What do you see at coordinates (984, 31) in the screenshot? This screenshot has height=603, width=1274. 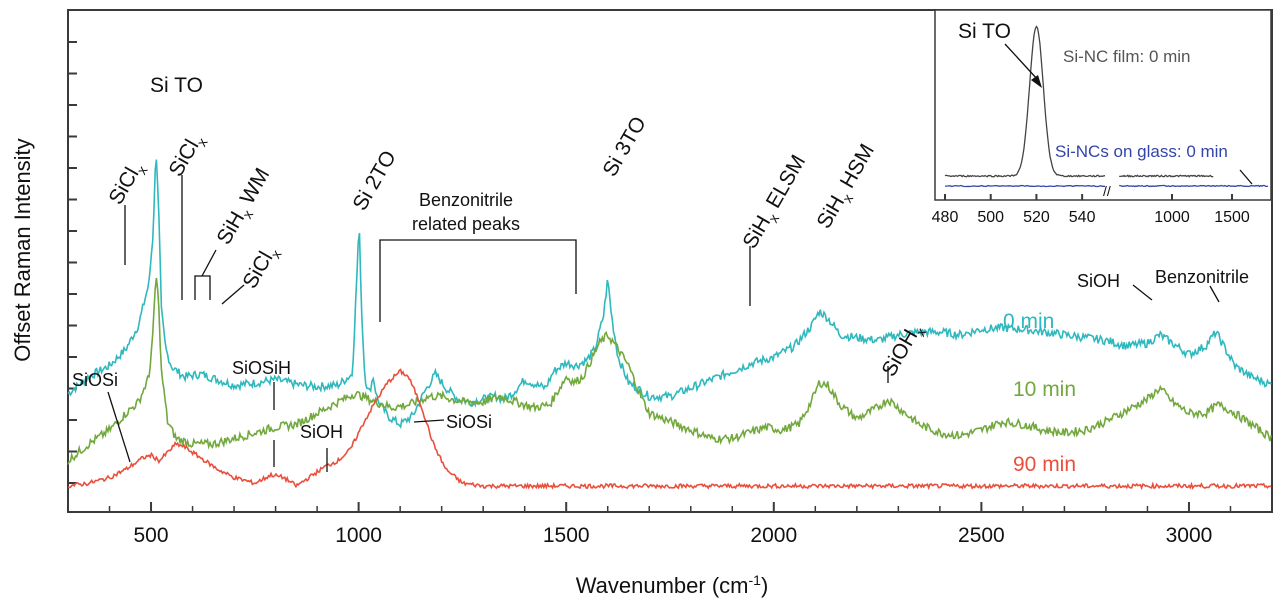 I see `inset-si-to-label: Si TO` at bounding box center [984, 31].